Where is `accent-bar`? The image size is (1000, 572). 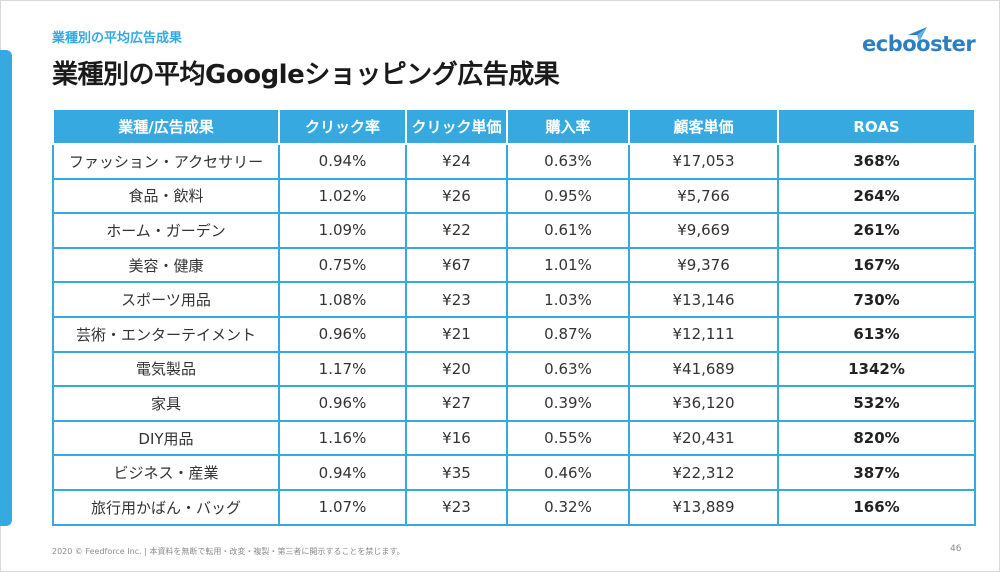
accent-bar is located at coordinates (6, 288).